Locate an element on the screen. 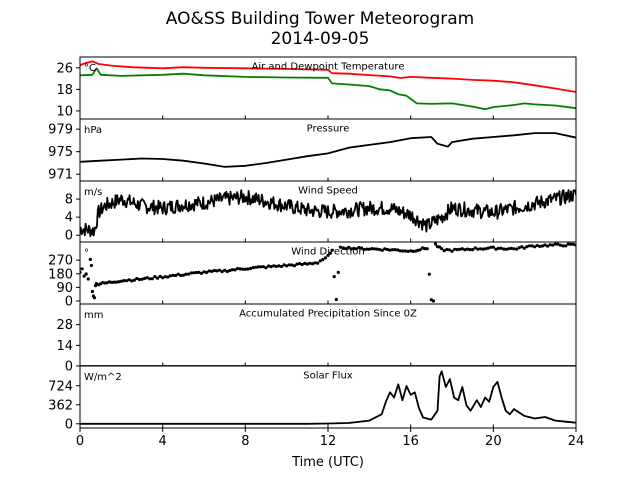 This screenshot has height=480, width=640. panel-title: Pressure is located at coordinates (328, 129).